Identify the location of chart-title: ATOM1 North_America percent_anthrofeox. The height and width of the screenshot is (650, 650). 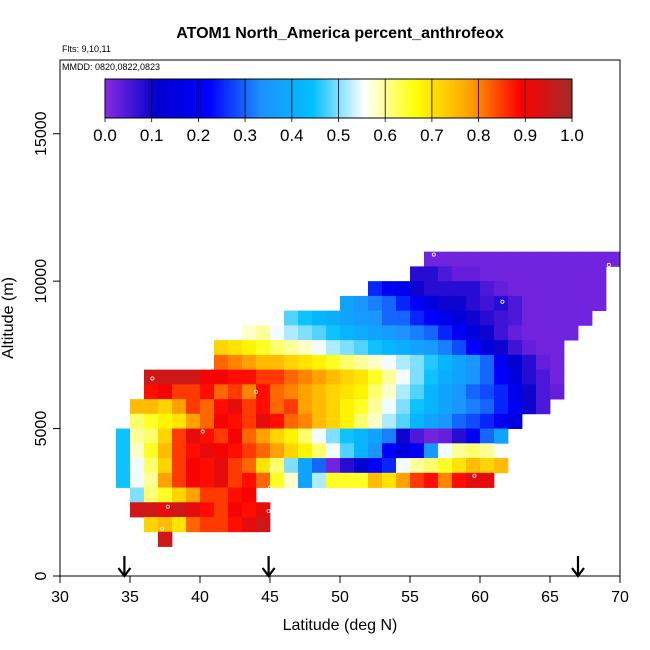
(340, 33).